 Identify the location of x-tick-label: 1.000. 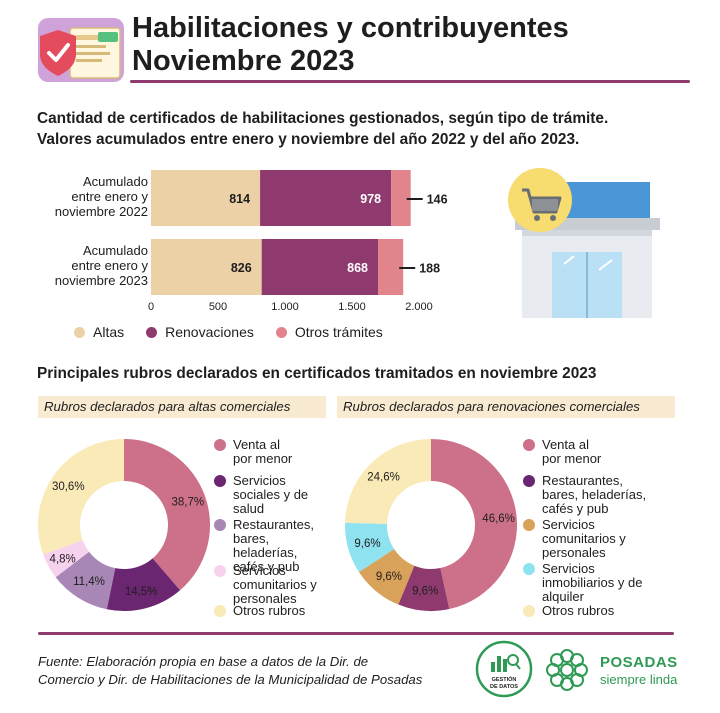
(285, 307).